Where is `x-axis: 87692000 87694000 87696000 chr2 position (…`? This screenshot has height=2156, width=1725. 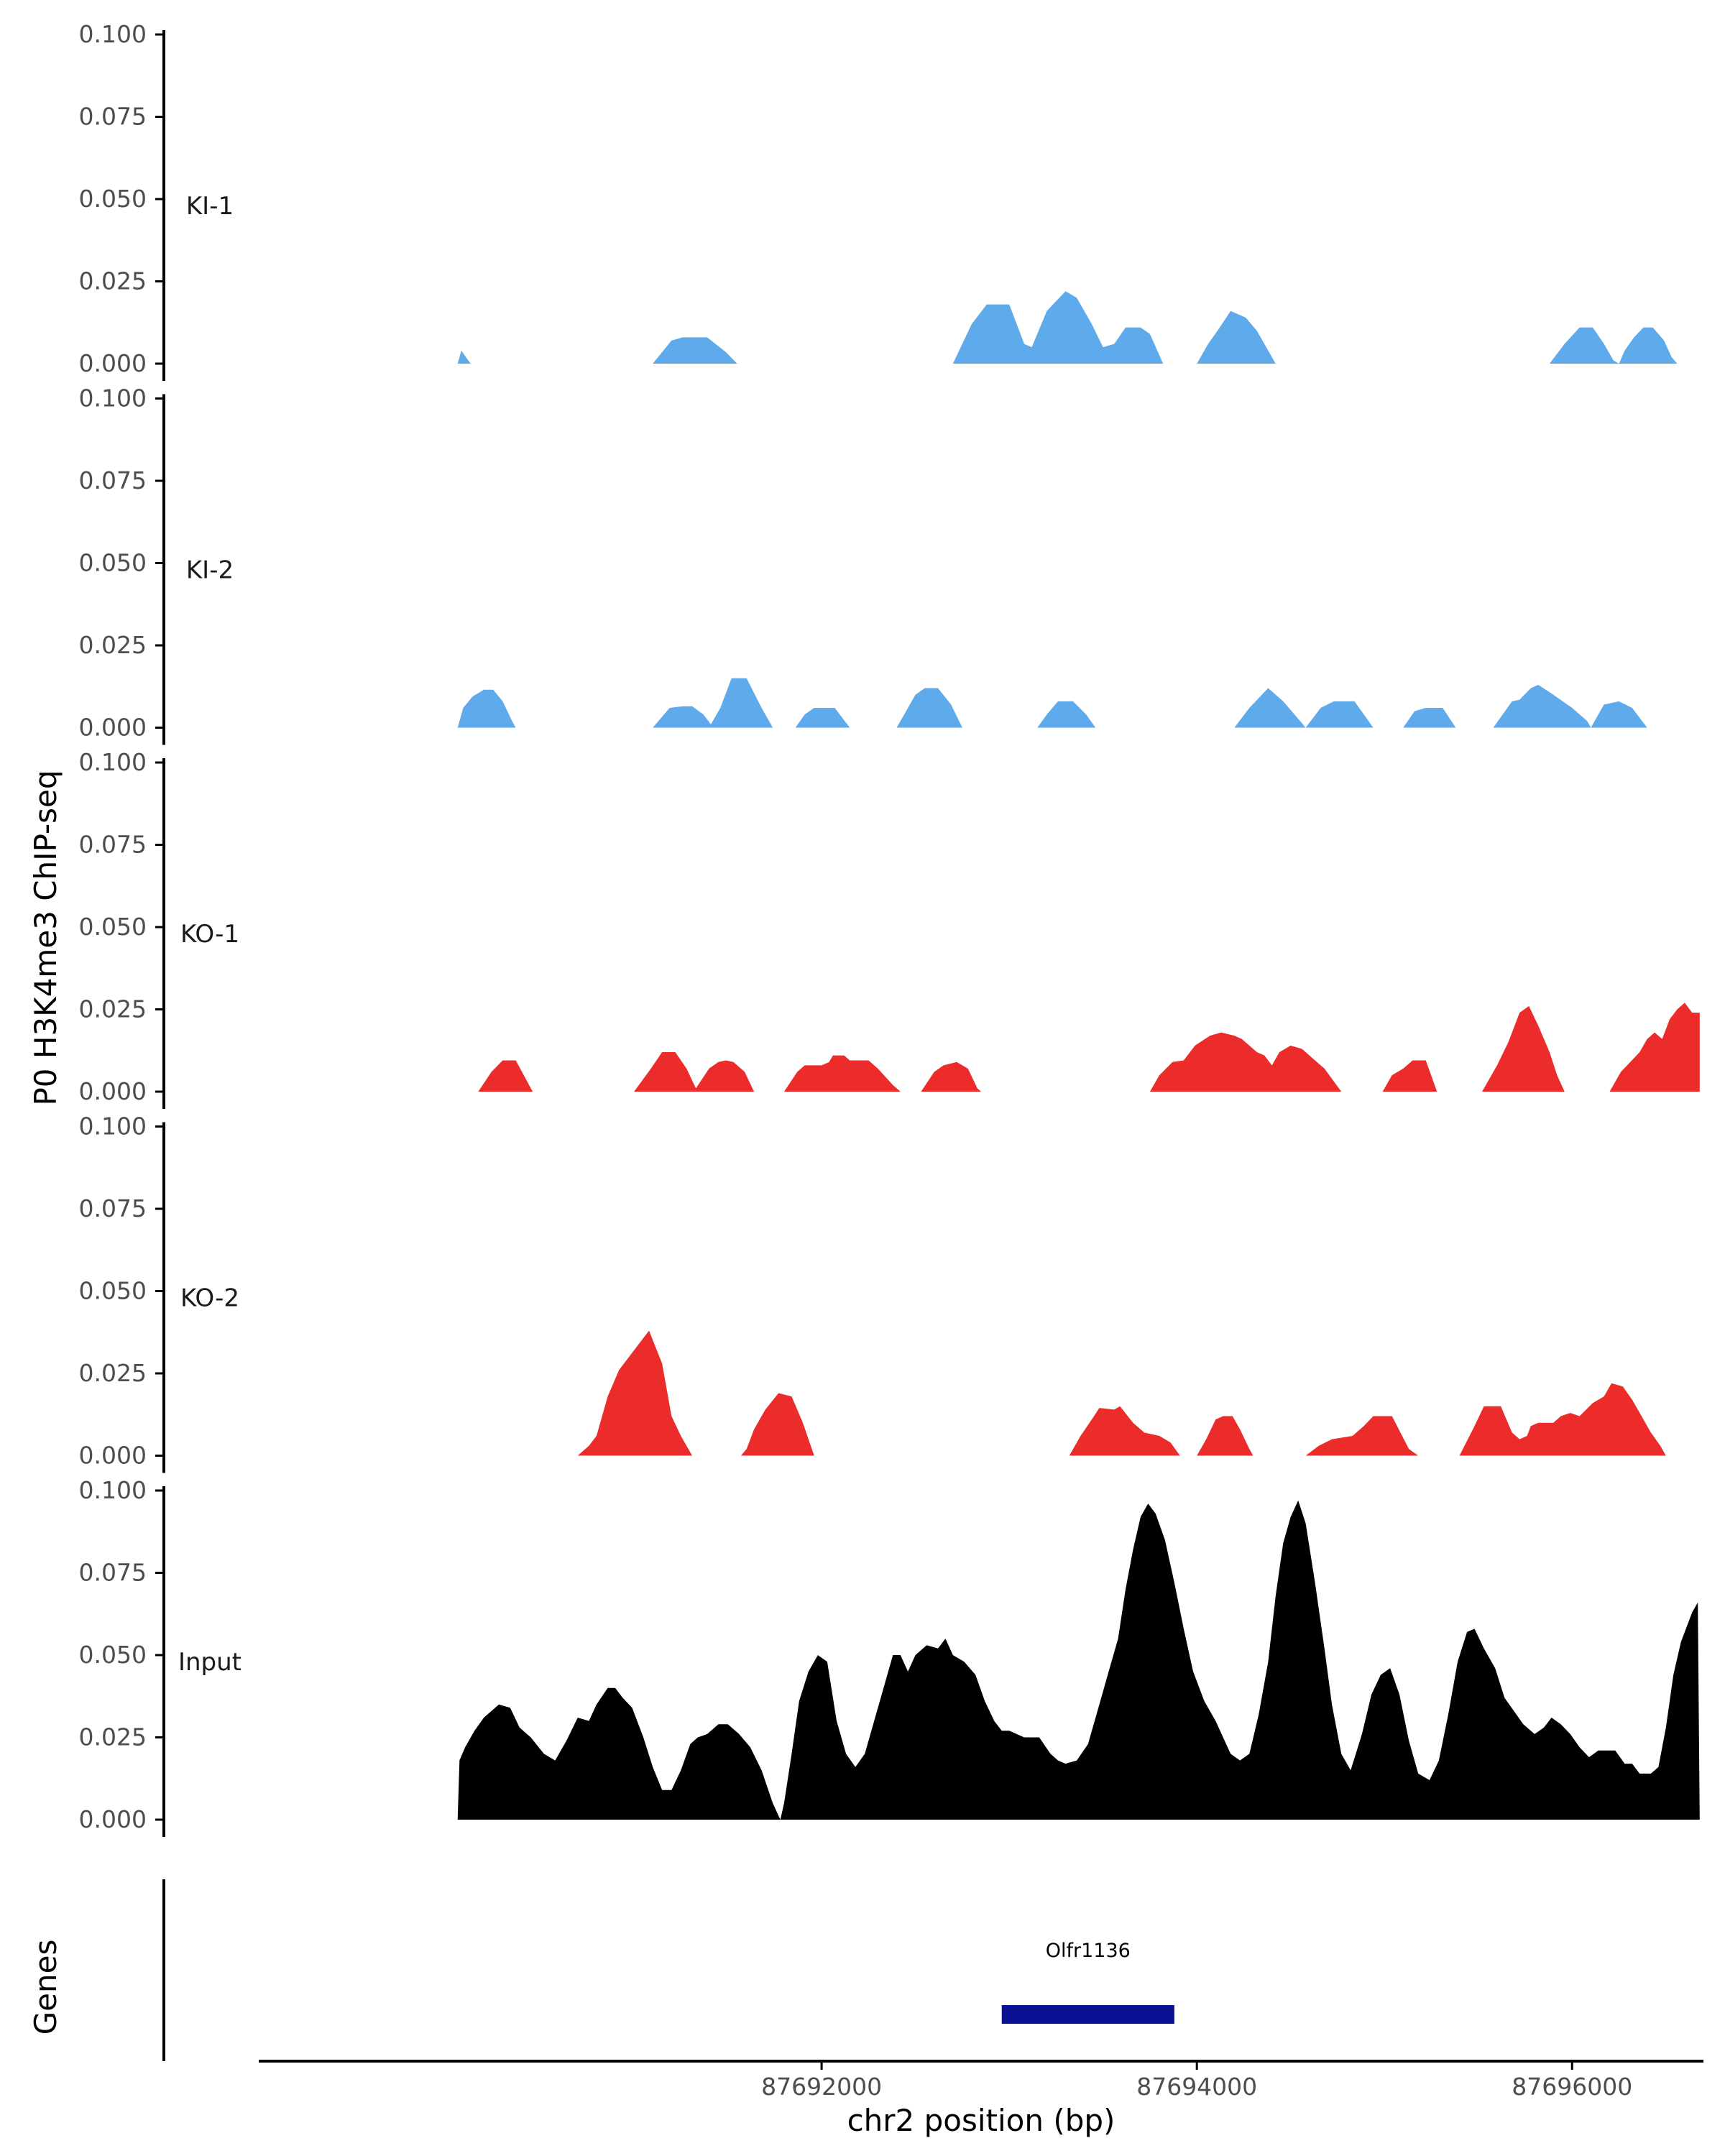
x-axis: 87692000 87694000 87696000 chr2 position (… is located at coordinates (981, 2099).